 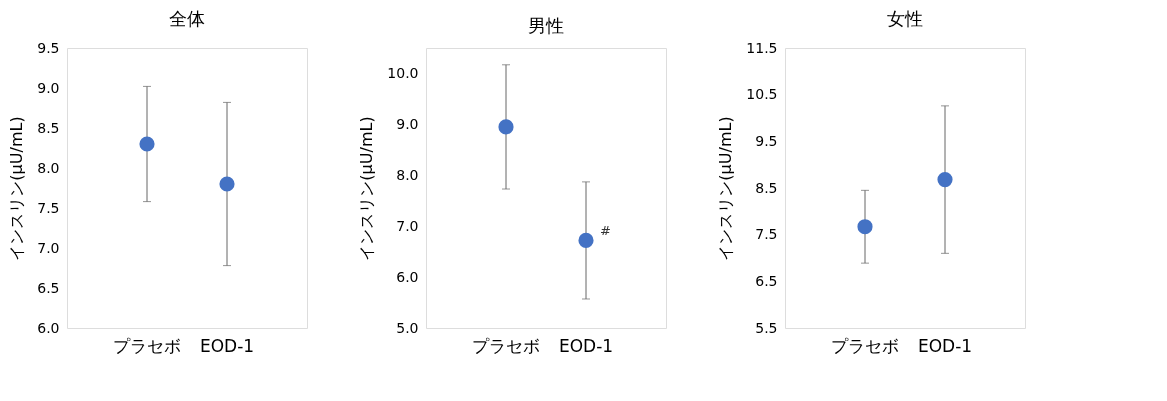 What do you see at coordinates (187, 18) in the screenshot?
I see `chart-title: 全体` at bounding box center [187, 18].